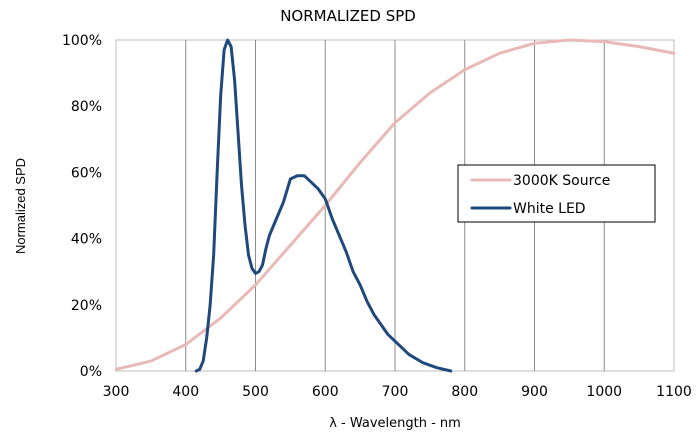 This screenshot has width=697, height=434. Describe the element at coordinates (116, 392) in the screenshot. I see `x-tick-label: 300` at that location.